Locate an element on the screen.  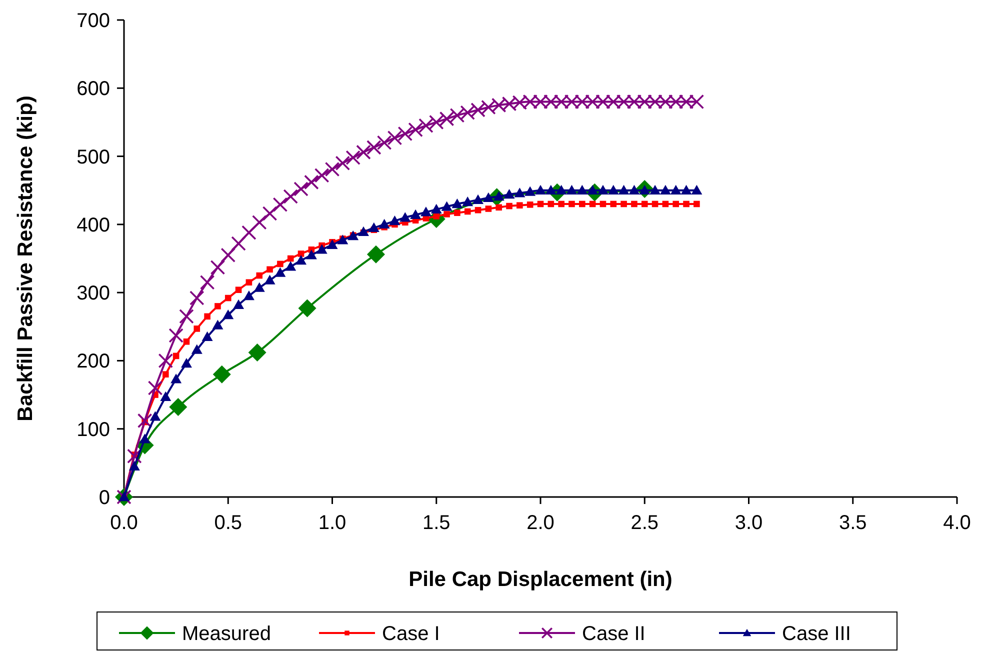
x-tick-label: 3.0 is located at coordinates (748, 523).